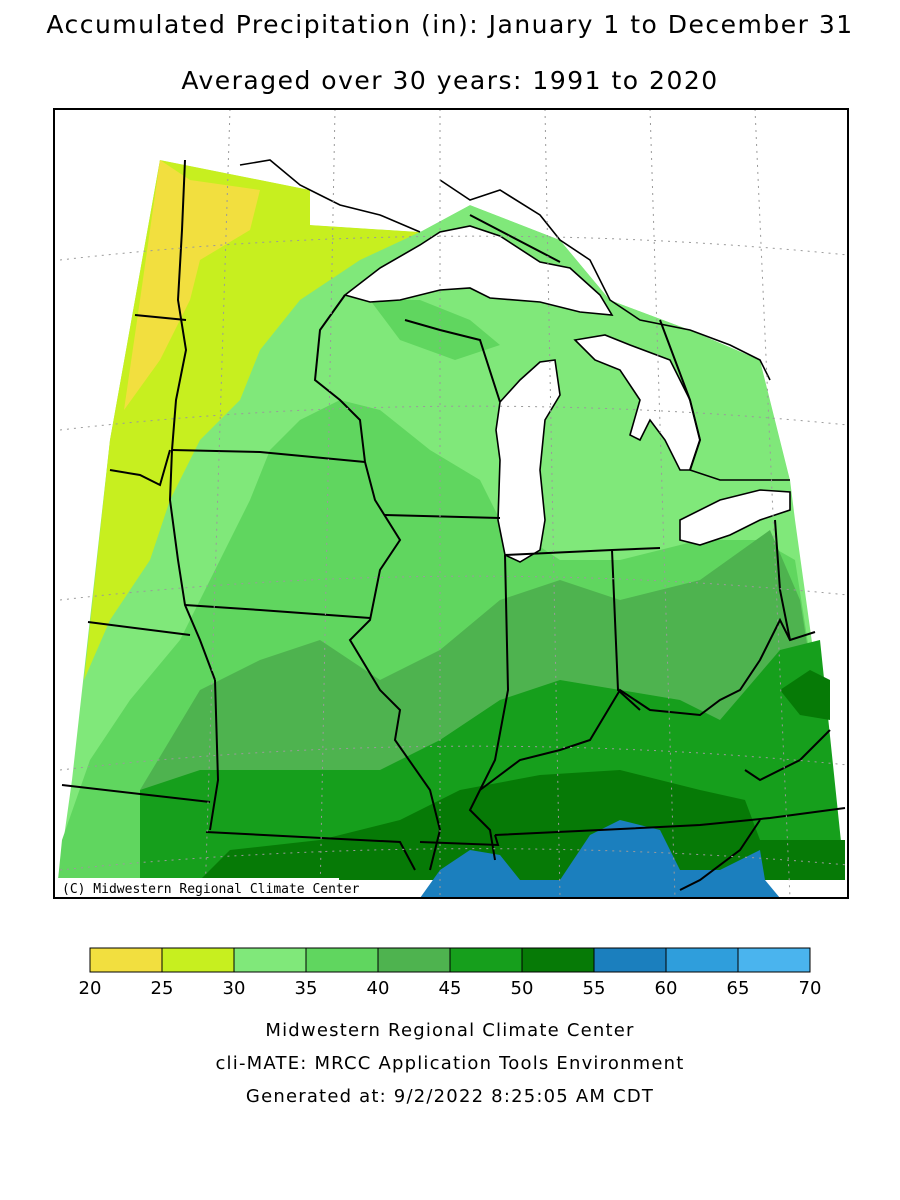  Describe the element at coordinates (738, 988) in the screenshot. I see `legend-tick-label: 65` at that location.